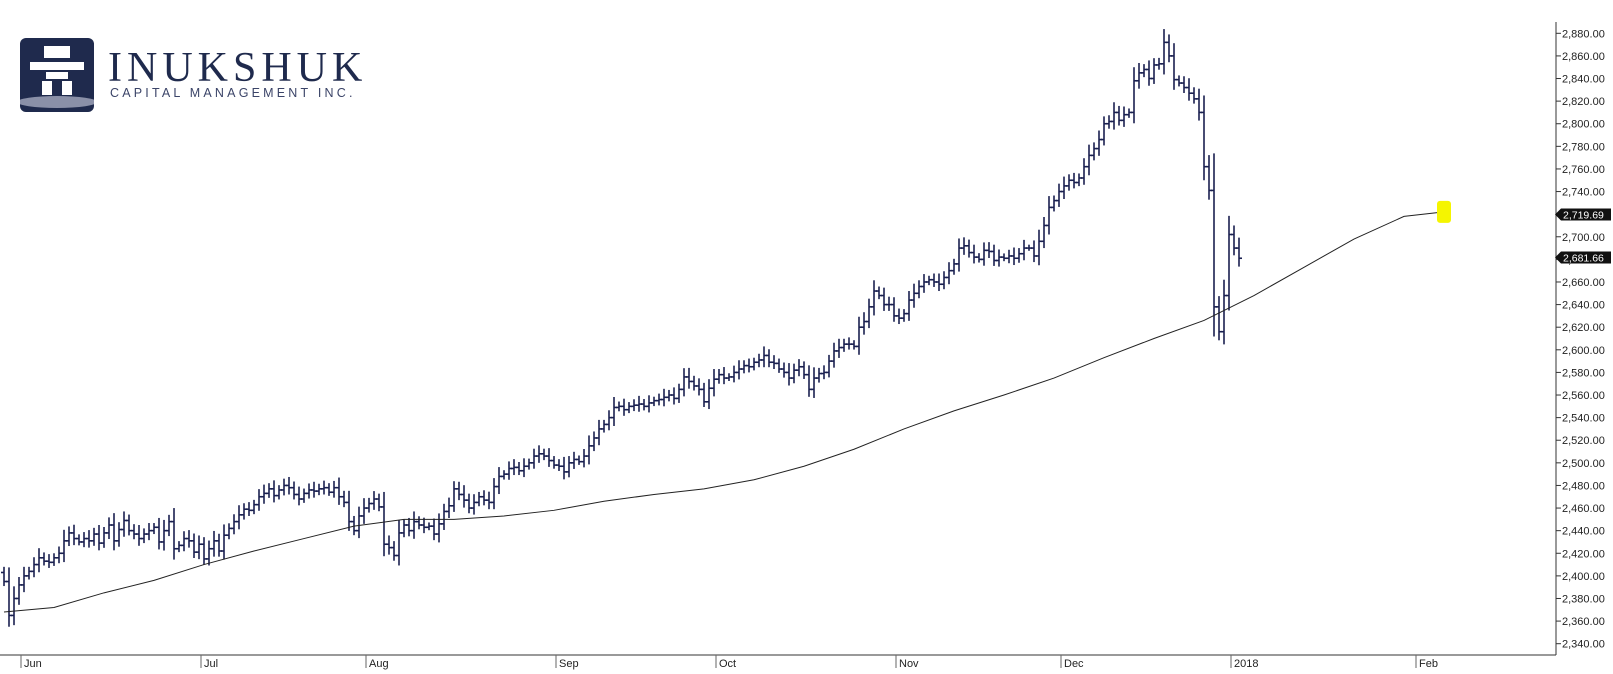  What do you see at coordinates (1583, 257) in the screenshot?
I see `last-value-tag: 2,681.66` at bounding box center [1583, 257].